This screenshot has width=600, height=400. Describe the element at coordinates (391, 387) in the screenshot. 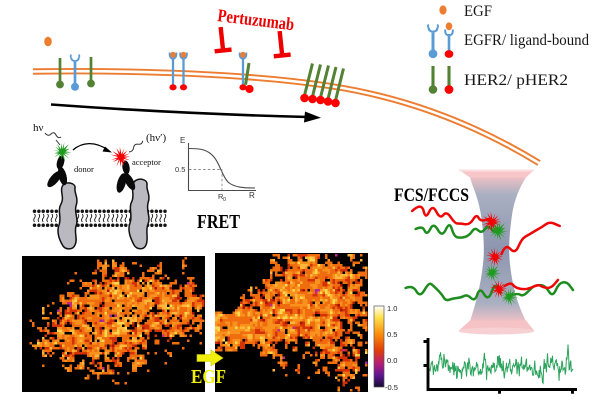

I see `svg-text: -0.5` at that location.